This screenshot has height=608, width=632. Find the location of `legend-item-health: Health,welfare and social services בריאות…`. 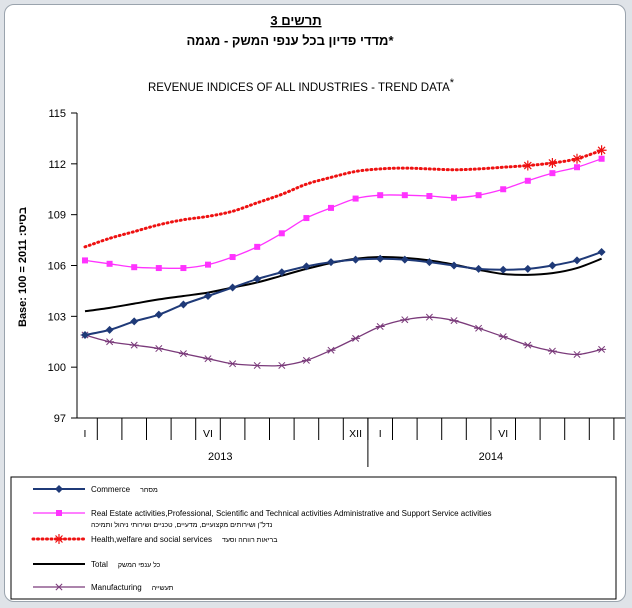

legend-item-health: Health,welfare and social services בריאות… is located at coordinates (154, 539).